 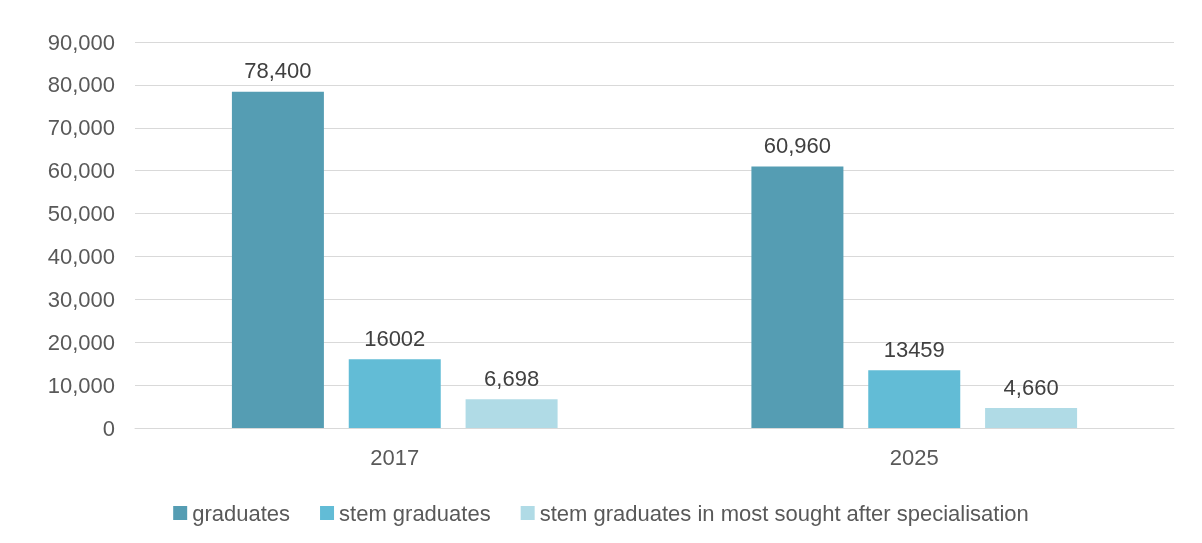 What do you see at coordinates (108, 428) in the screenshot?
I see `y-tick-label: 0` at bounding box center [108, 428].